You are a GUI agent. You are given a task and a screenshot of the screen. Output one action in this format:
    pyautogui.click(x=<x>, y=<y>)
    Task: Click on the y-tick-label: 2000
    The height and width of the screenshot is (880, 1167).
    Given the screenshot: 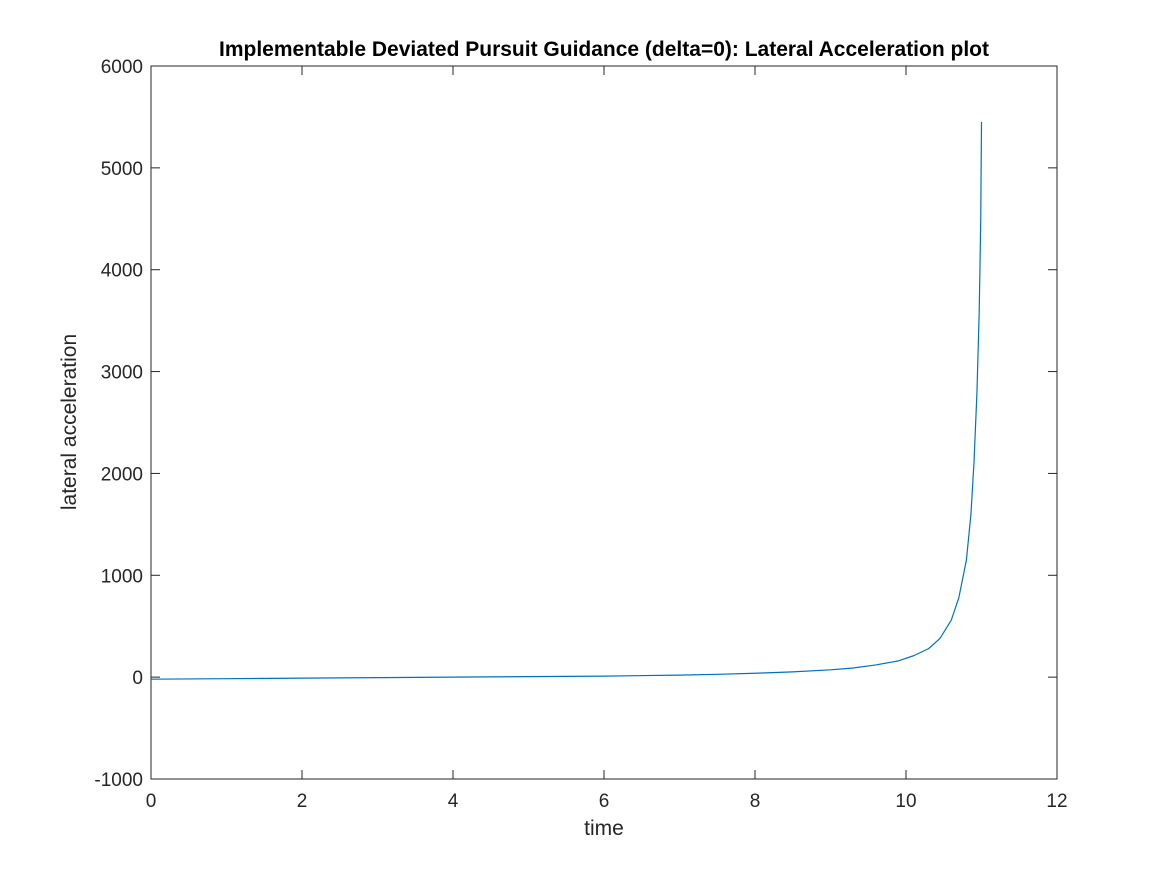 What is the action you would take?
    pyautogui.click(x=122, y=474)
    